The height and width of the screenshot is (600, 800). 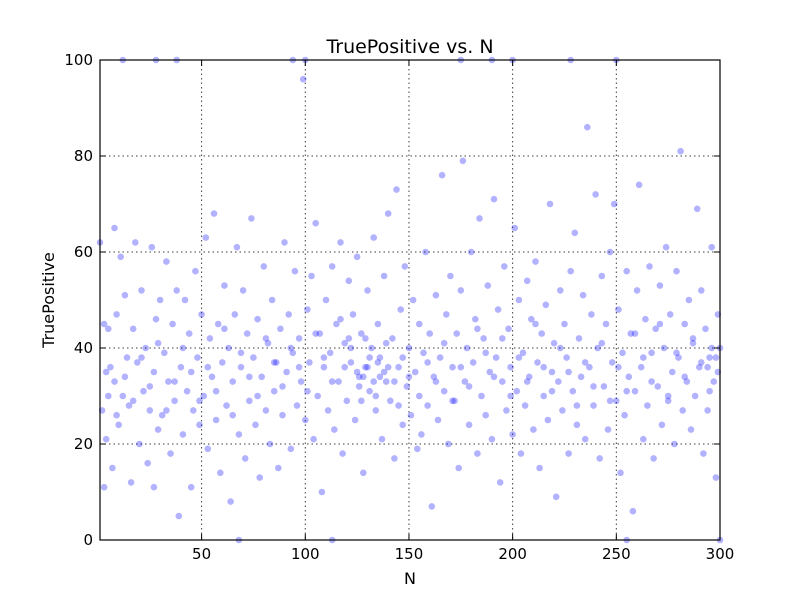 What do you see at coordinates (616, 554) in the screenshot?
I see `x-tick-label: 250` at bounding box center [616, 554].